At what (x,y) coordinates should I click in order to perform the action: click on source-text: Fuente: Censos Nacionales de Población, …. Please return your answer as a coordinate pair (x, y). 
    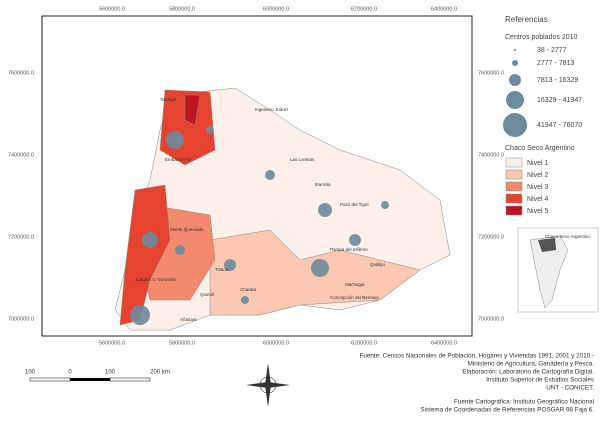
    Looking at the image, I should click on (477, 356).